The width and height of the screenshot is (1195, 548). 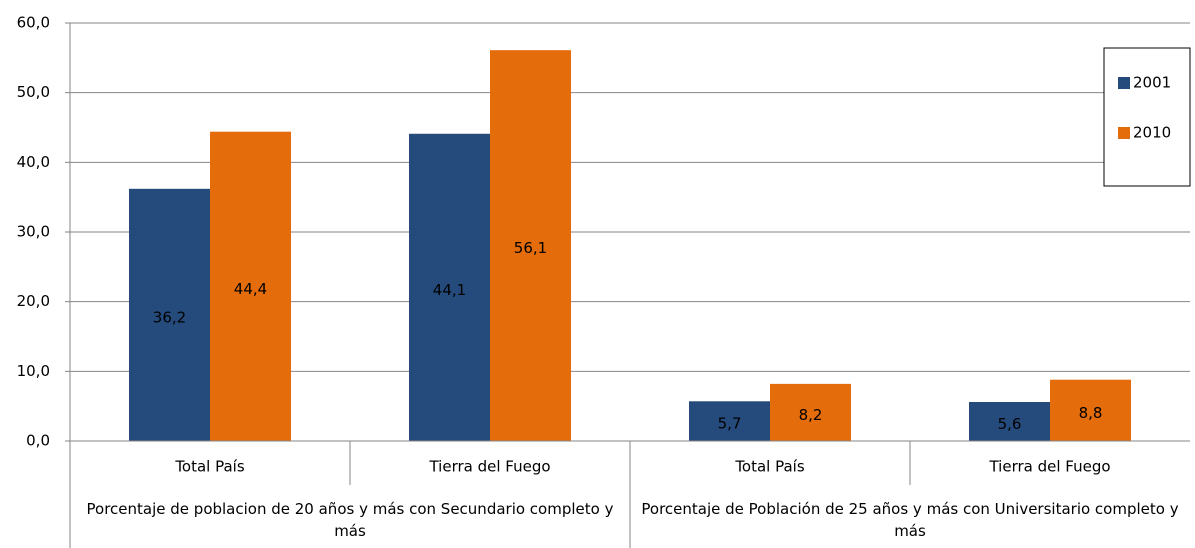 What do you see at coordinates (1152, 83) in the screenshot?
I see `legend-label: 2001` at bounding box center [1152, 83].